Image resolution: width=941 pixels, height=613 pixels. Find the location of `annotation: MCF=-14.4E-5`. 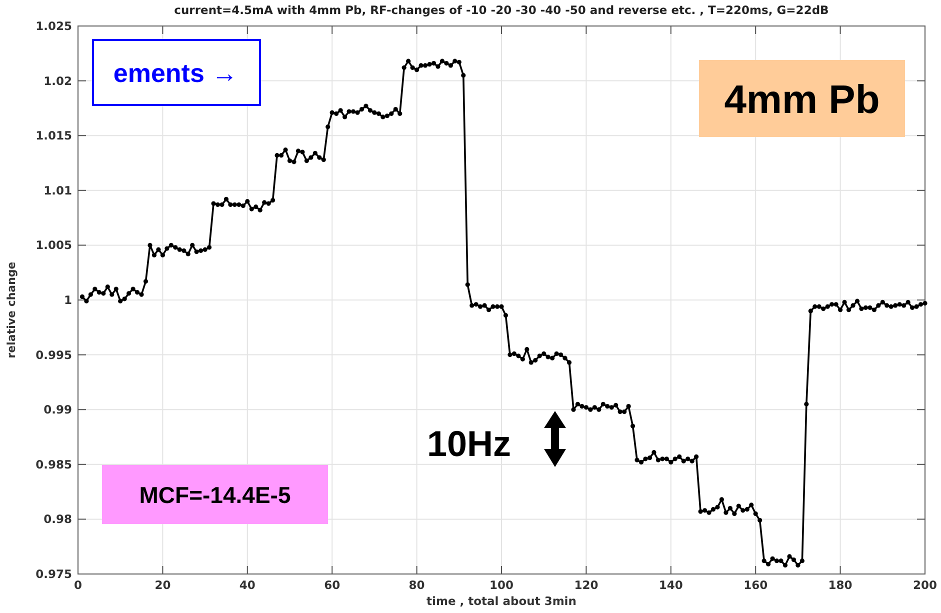

annotation: MCF=-14.4E-5 is located at coordinates (215, 495).